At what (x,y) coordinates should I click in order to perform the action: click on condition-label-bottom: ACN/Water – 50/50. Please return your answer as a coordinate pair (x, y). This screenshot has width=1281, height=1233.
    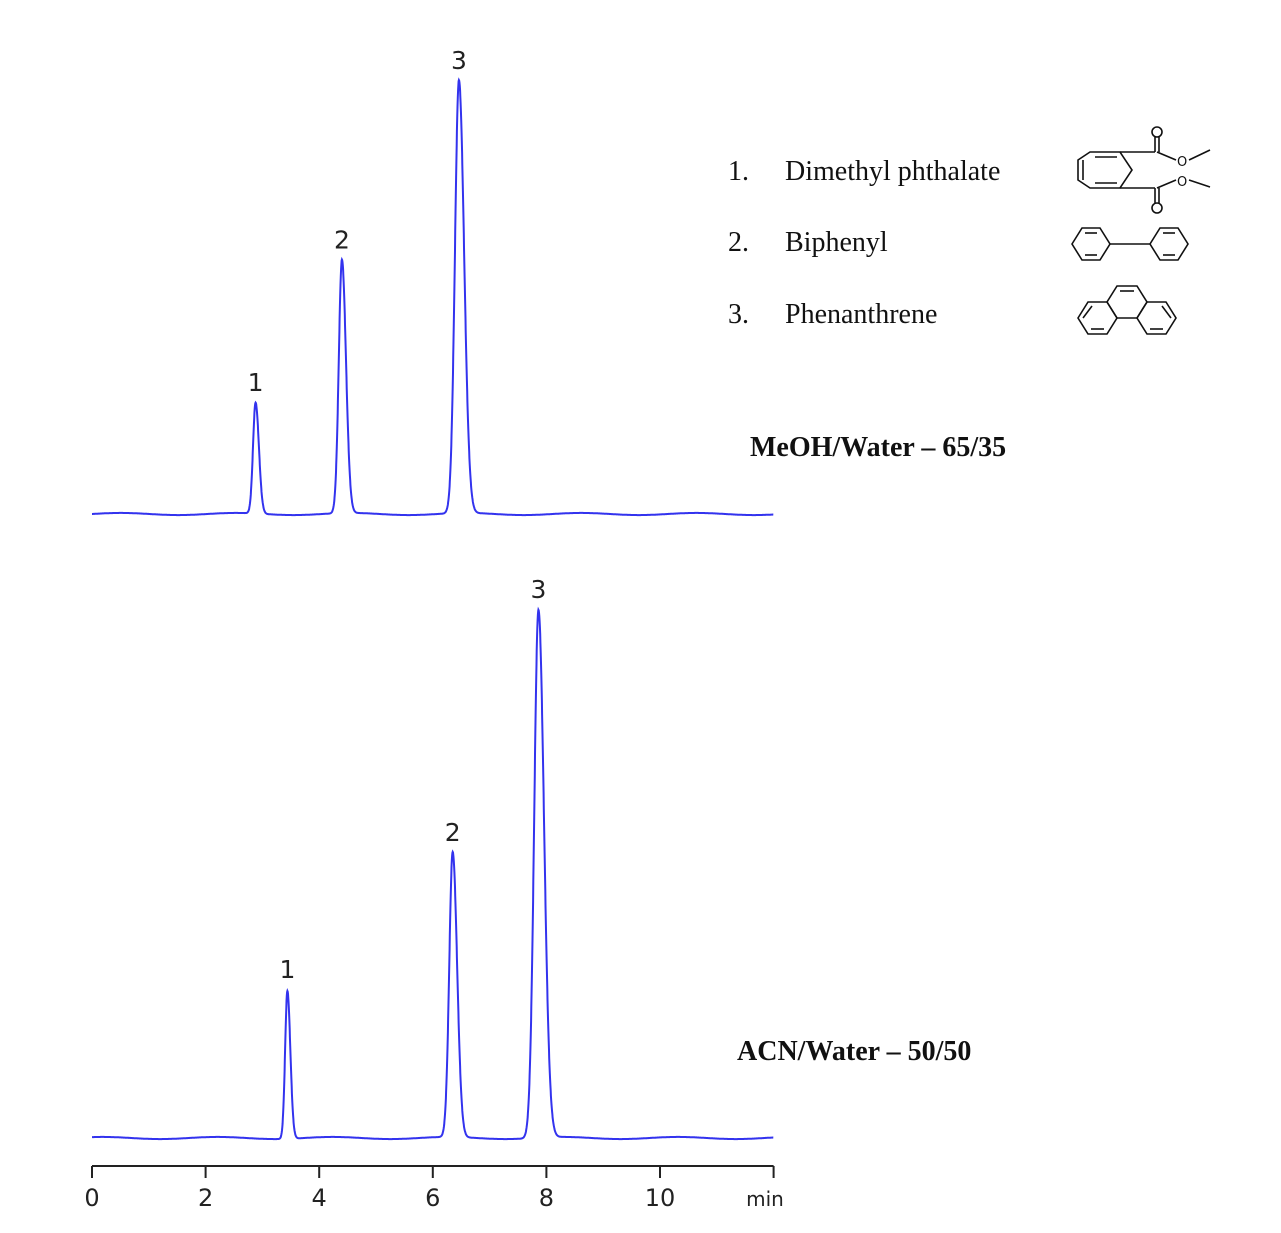
    Looking at the image, I should click on (854, 1051).